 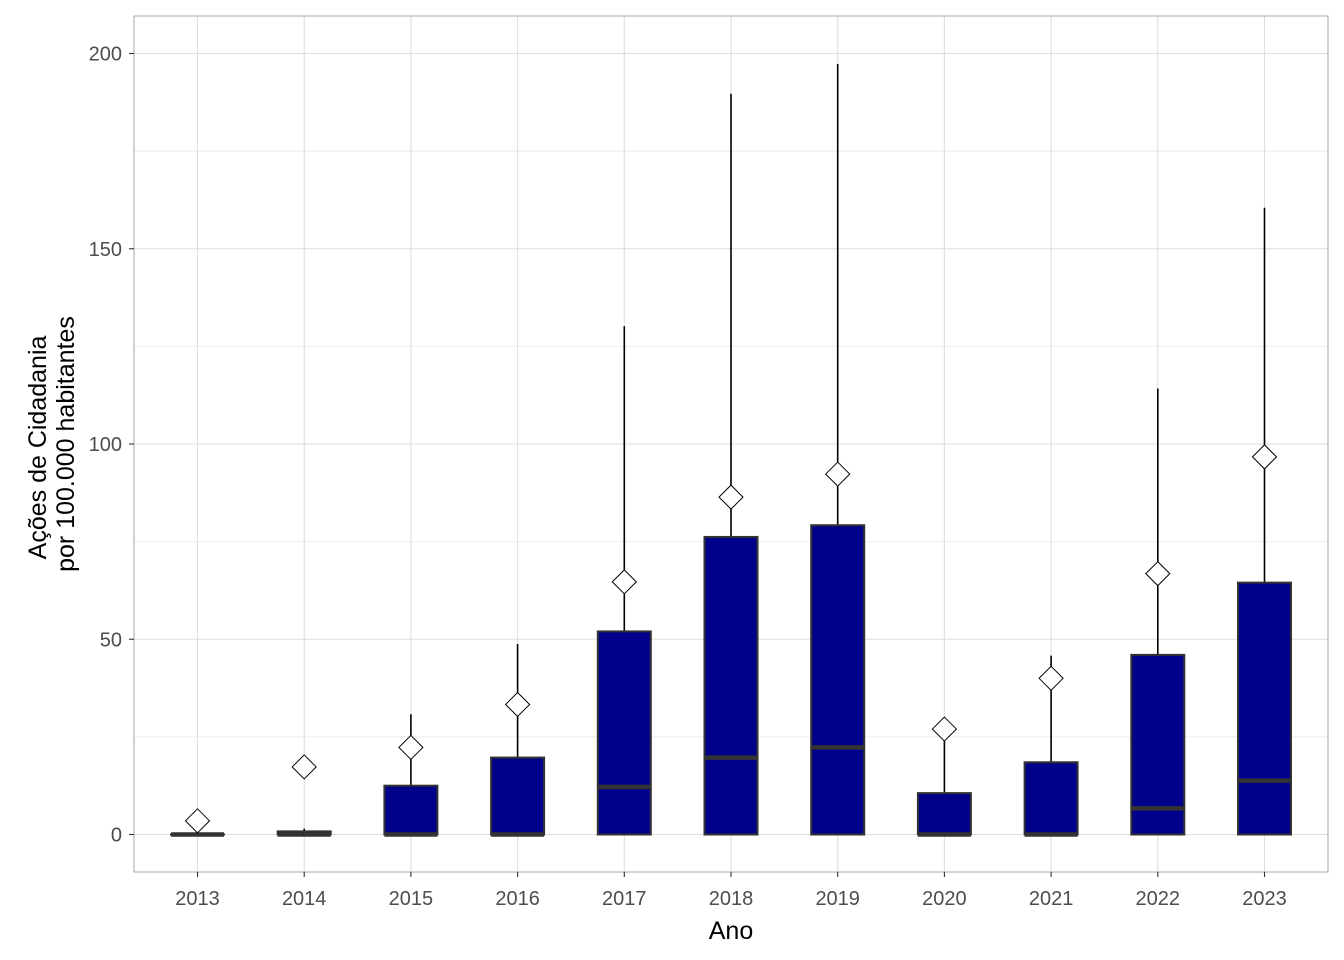 I want to click on y-axis-ticks: 0 50 100 150 200, so click(x=111, y=445).